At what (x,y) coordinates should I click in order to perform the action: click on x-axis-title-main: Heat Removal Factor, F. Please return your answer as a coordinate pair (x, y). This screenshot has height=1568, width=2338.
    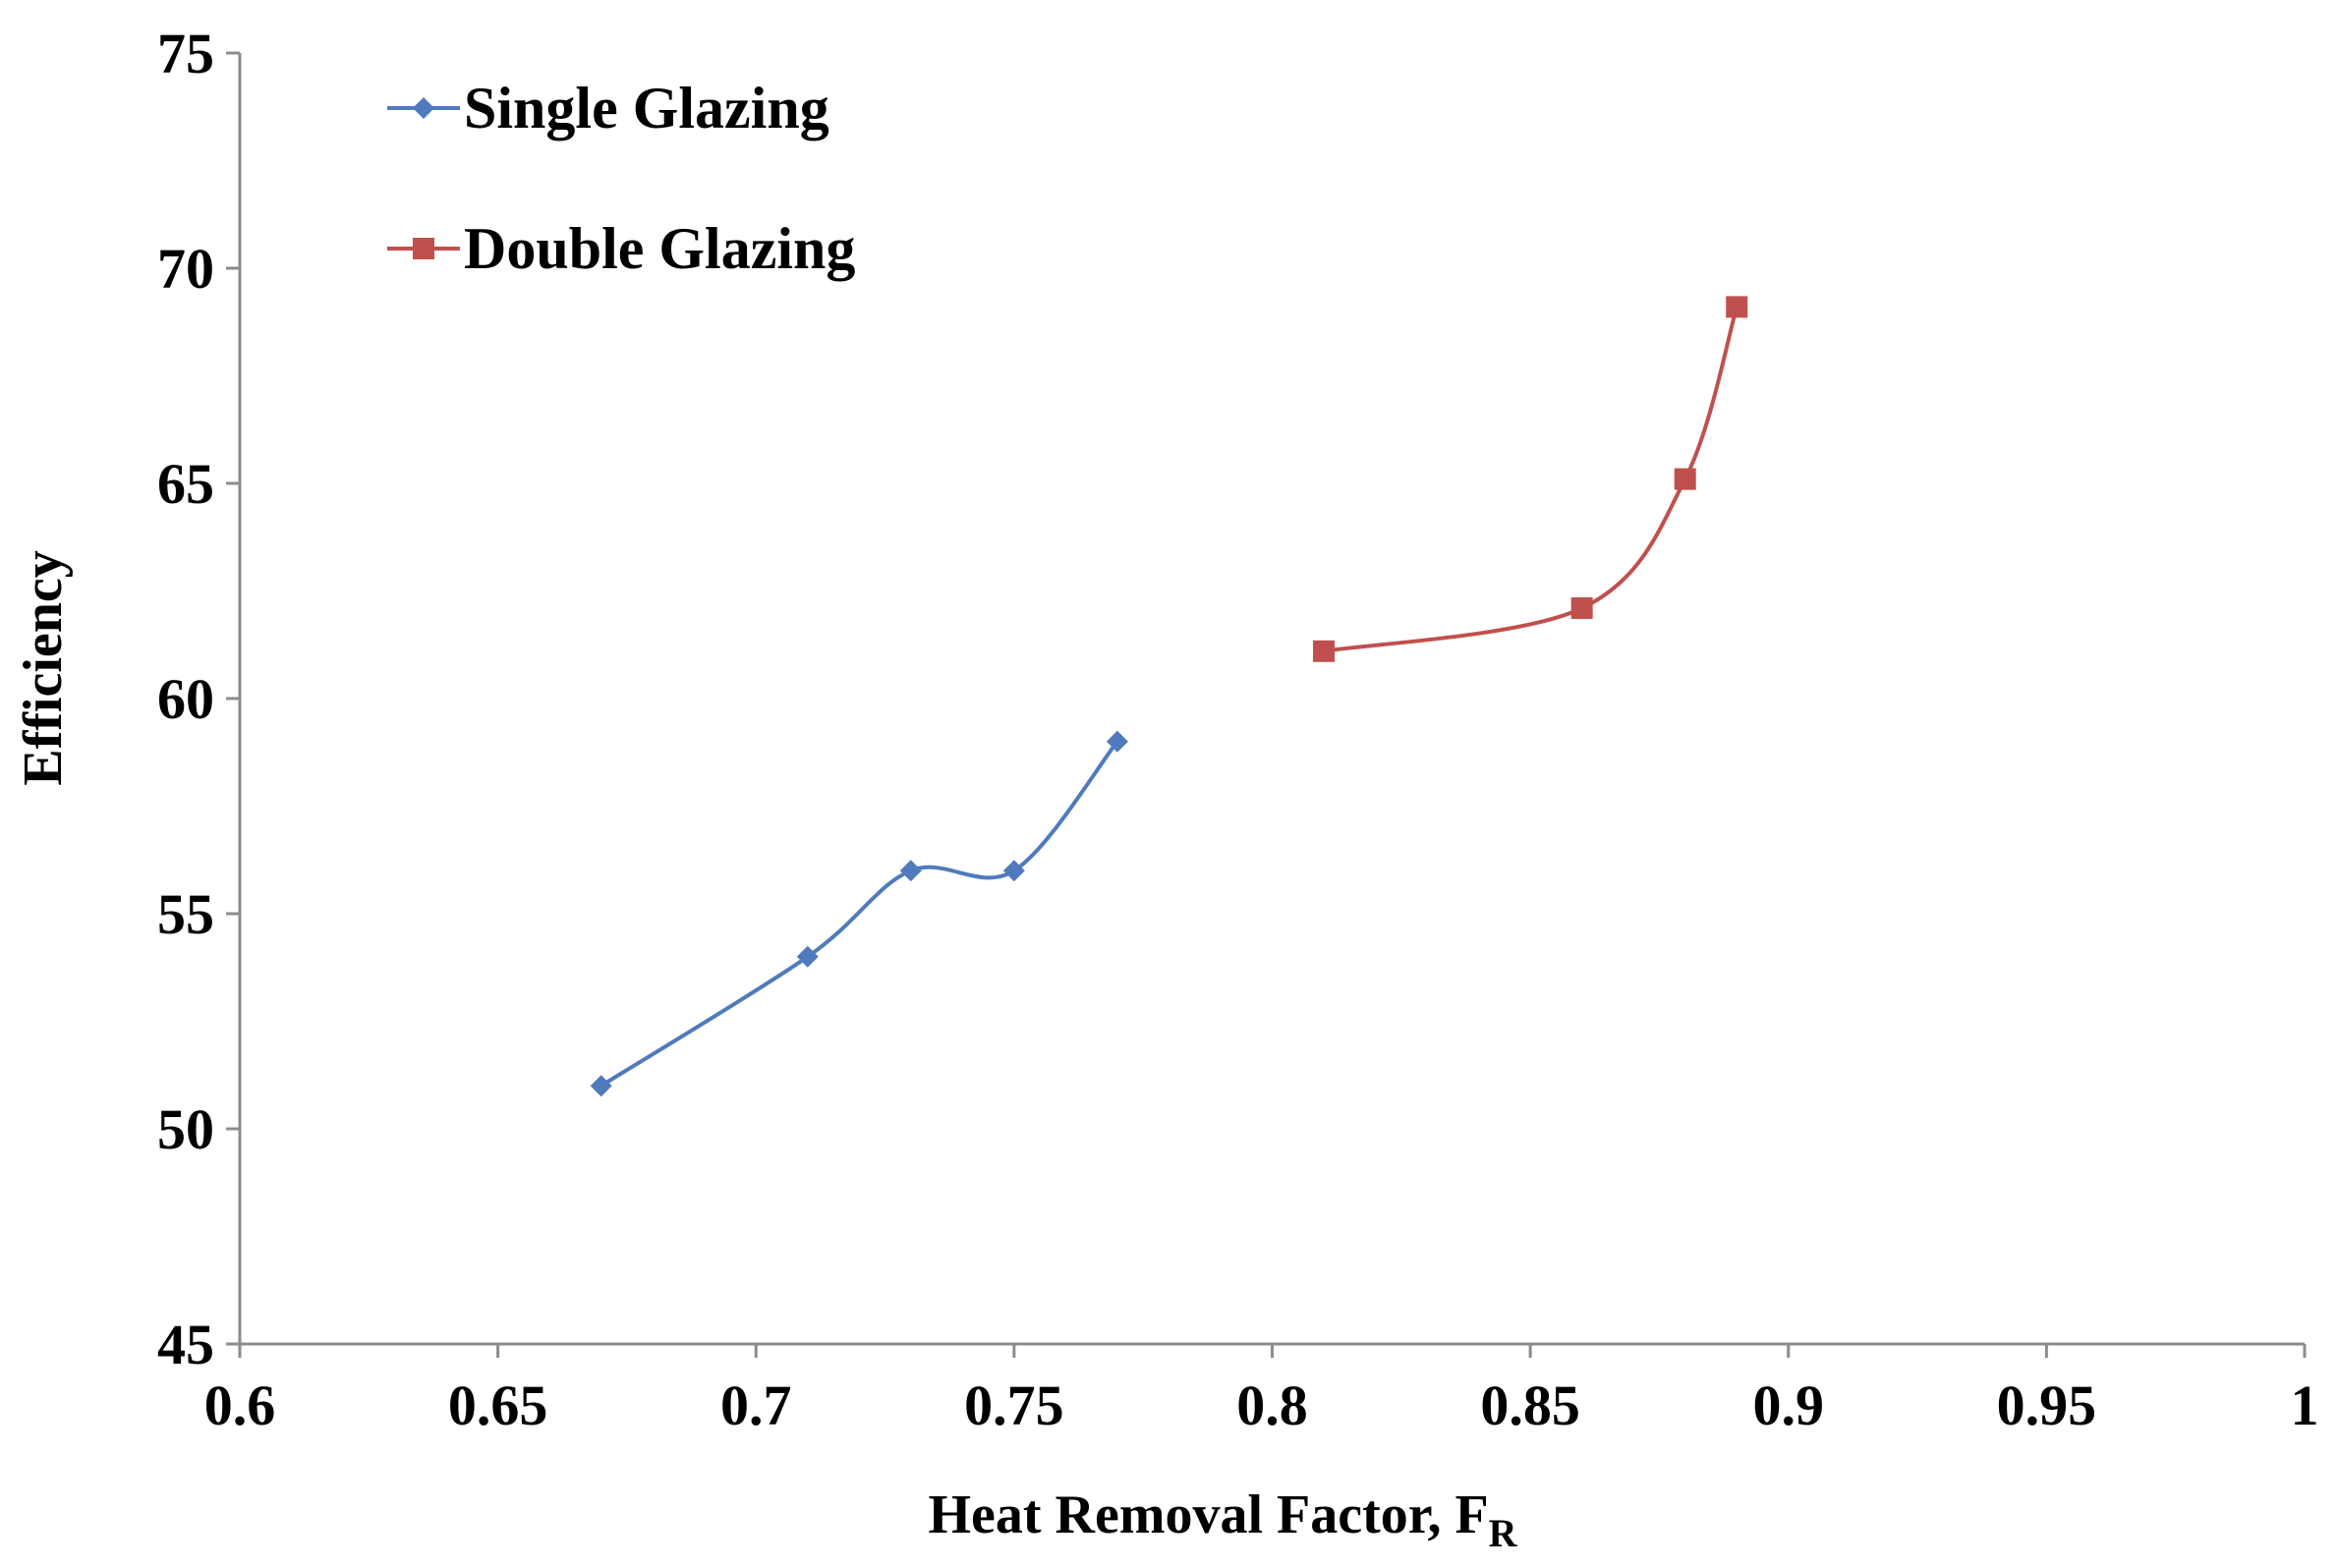
    Looking at the image, I should click on (1208, 1514).